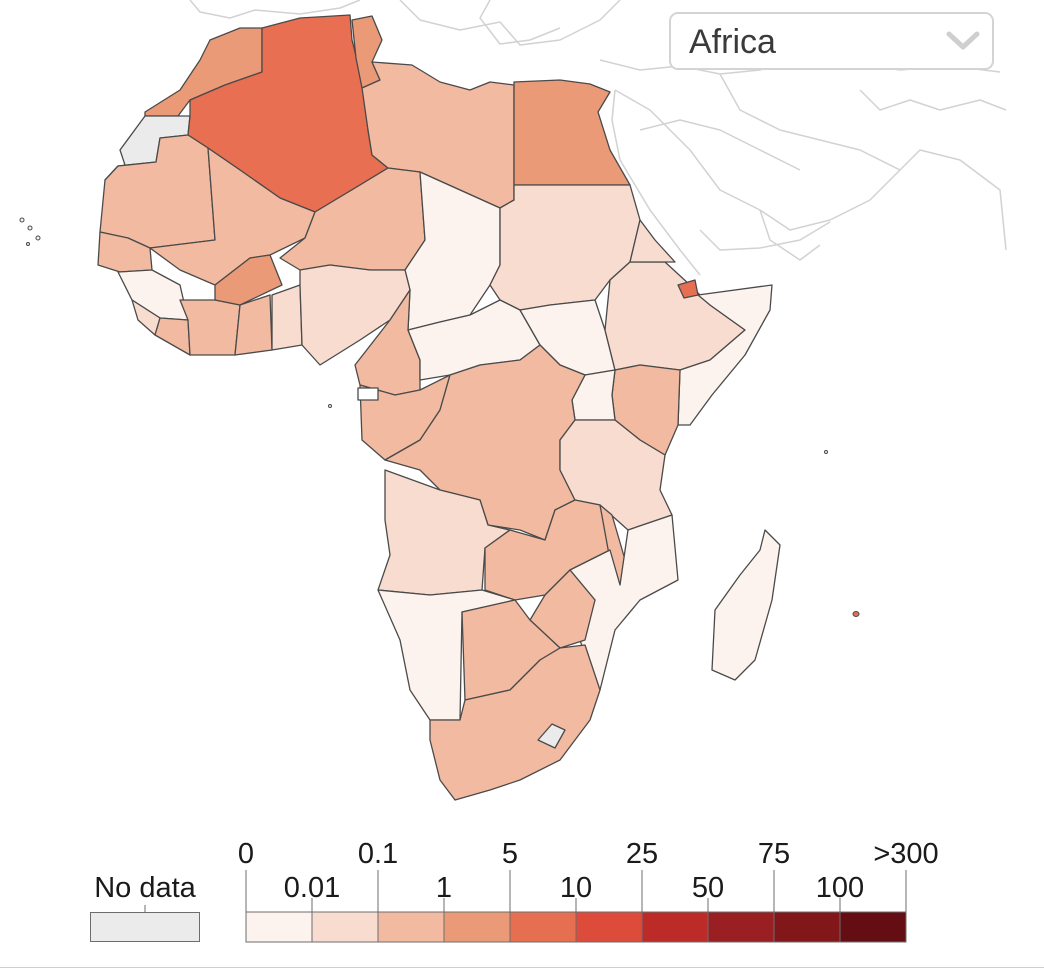  Describe the element at coordinates (652, 241) in the screenshot. I see `country-eritrea` at that location.